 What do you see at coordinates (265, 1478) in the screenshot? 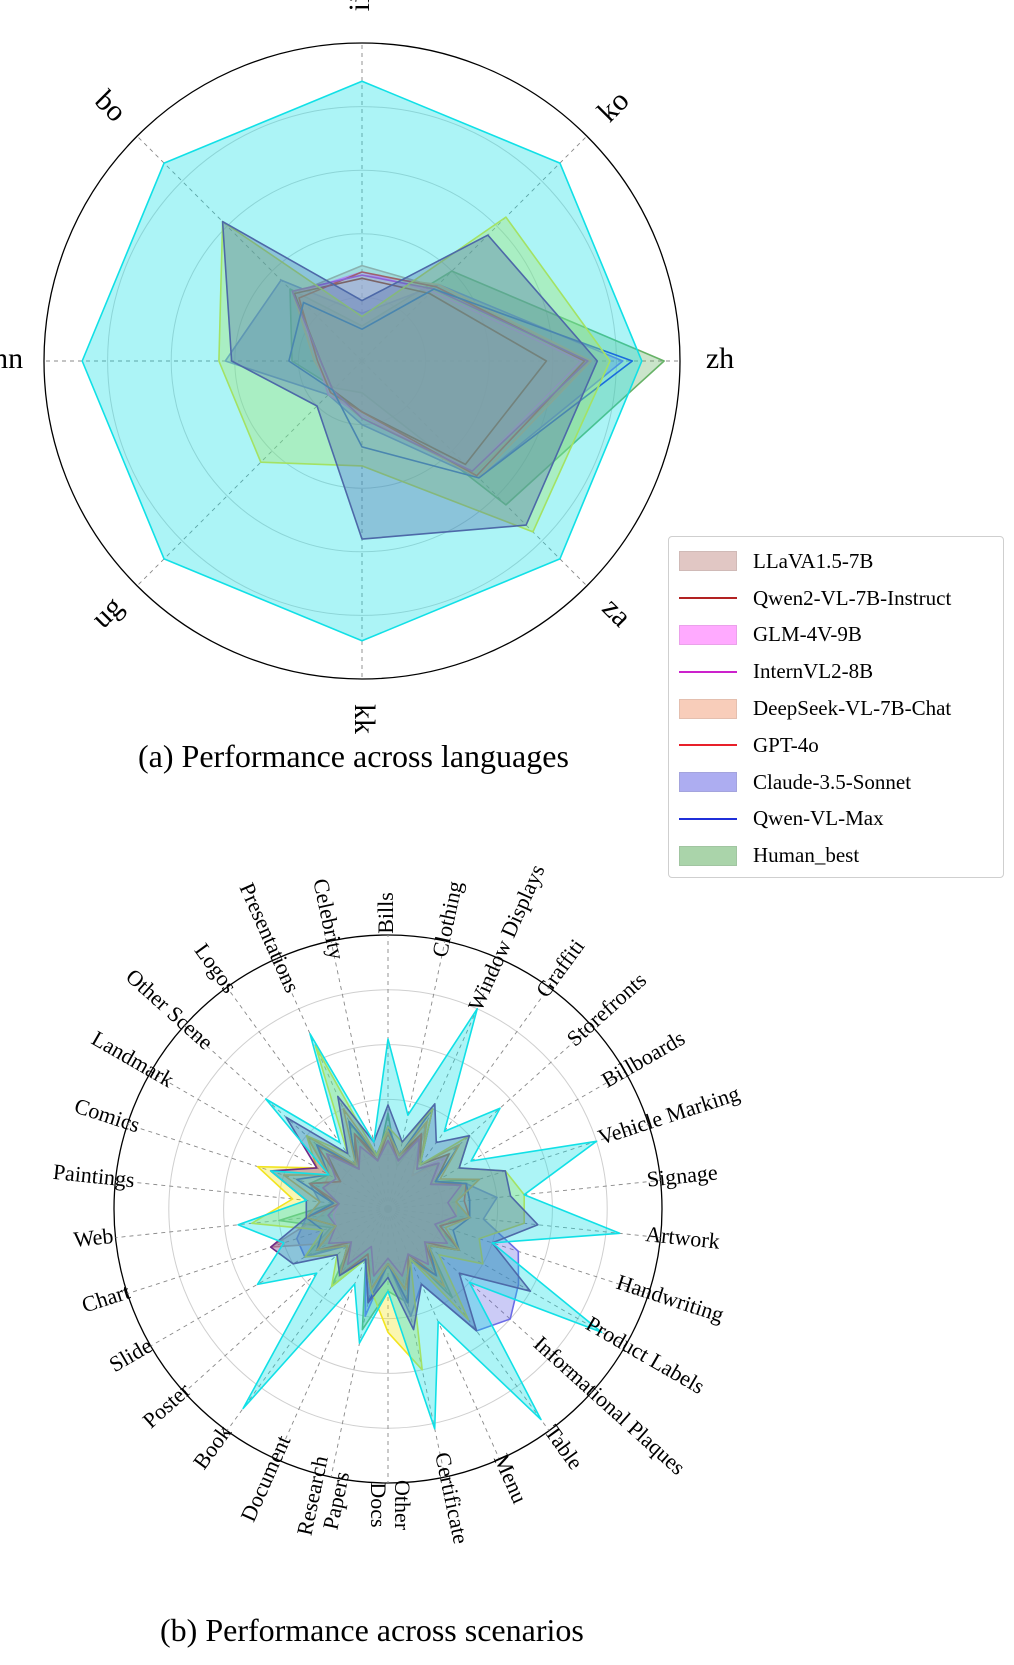
I see `category-label-document: Document` at bounding box center [265, 1478].